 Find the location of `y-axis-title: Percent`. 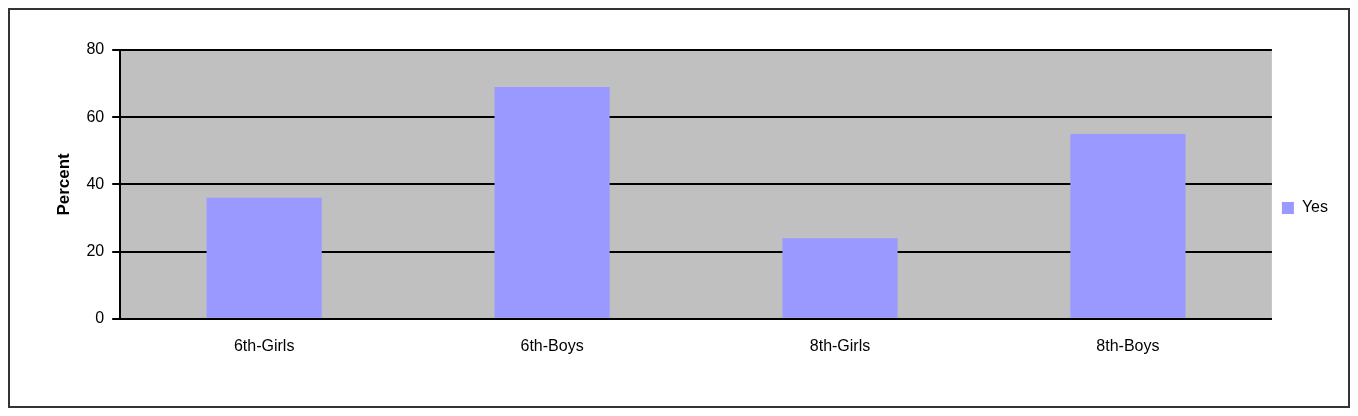

y-axis-title: Percent is located at coordinates (63, 184).